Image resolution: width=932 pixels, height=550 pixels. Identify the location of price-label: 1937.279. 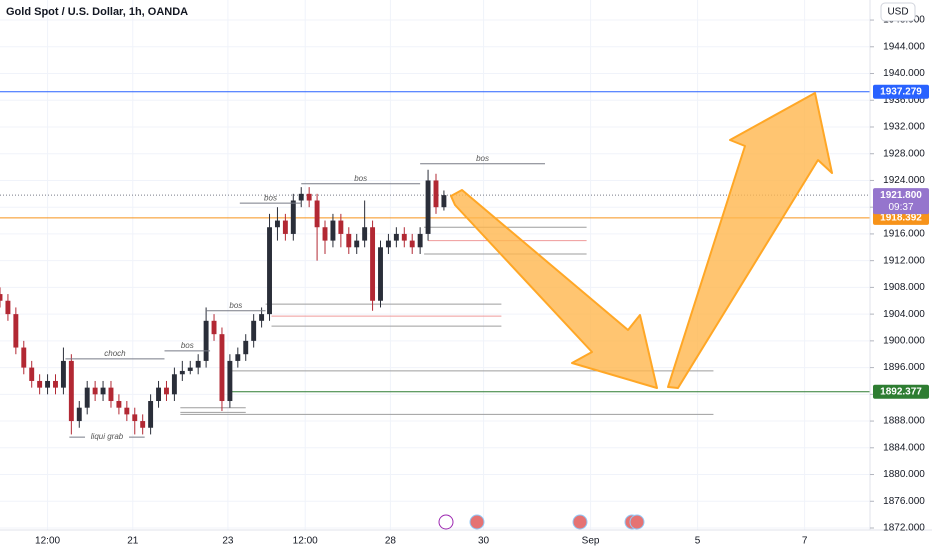
(901, 91).